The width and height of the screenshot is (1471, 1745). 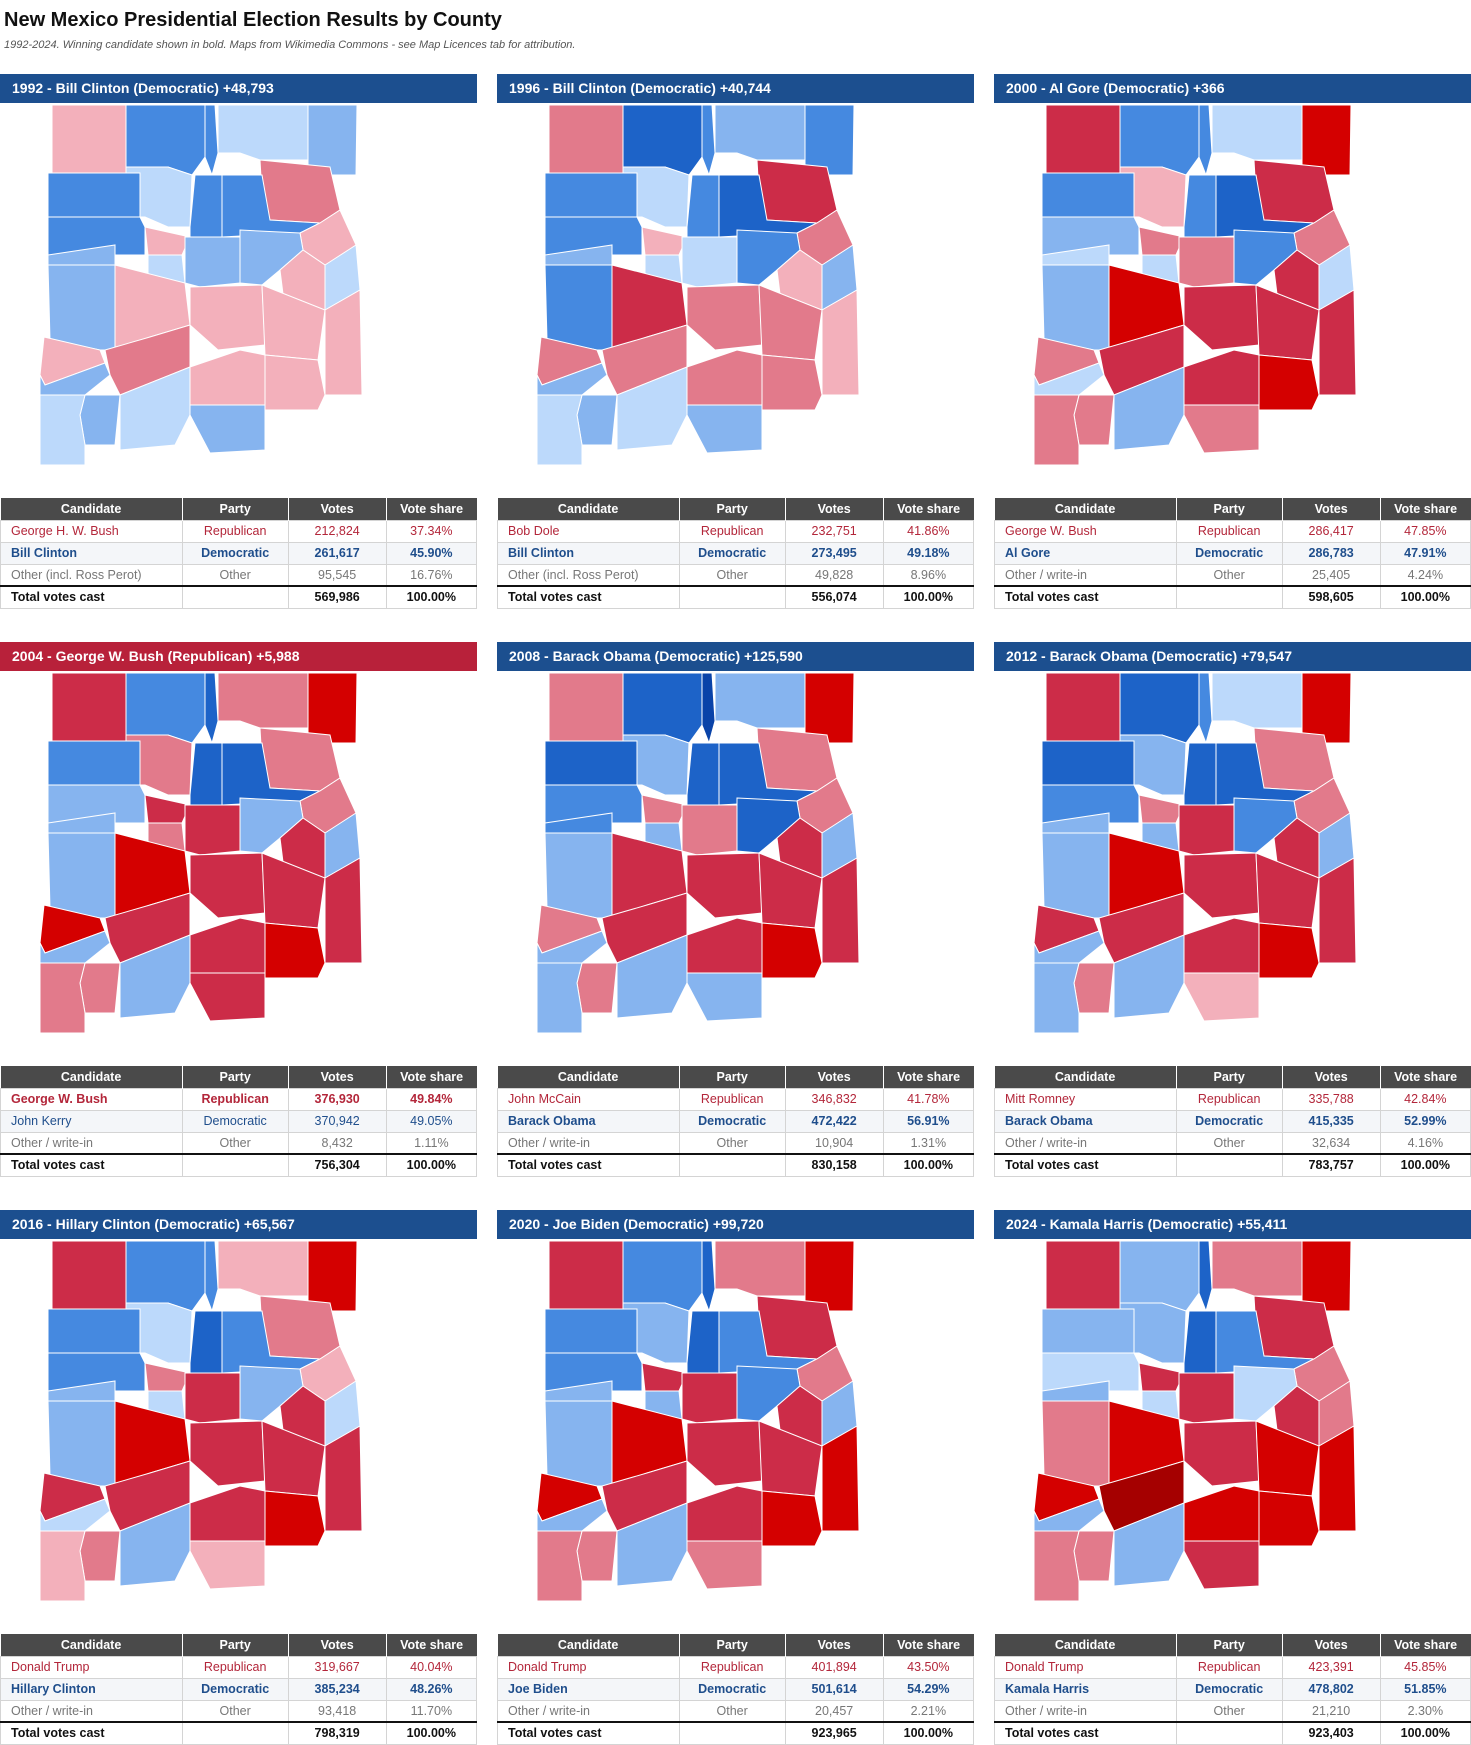 What do you see at coordinates (431, 1143) in the screenshot?
I see `cell-share: 1.11%` at bounding box center [431, 1143].